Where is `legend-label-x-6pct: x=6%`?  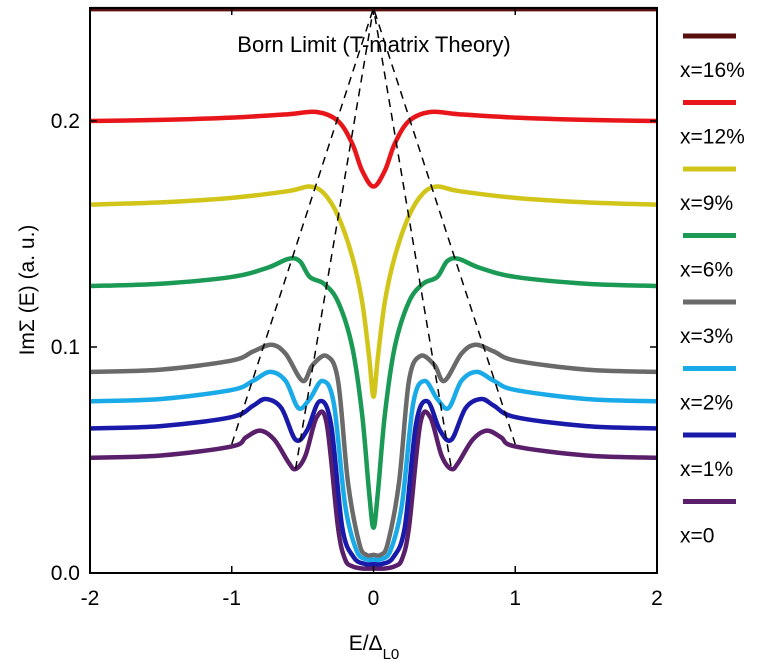
legend-label-x-6pct: x=6% is located at coordinates (706, 270).